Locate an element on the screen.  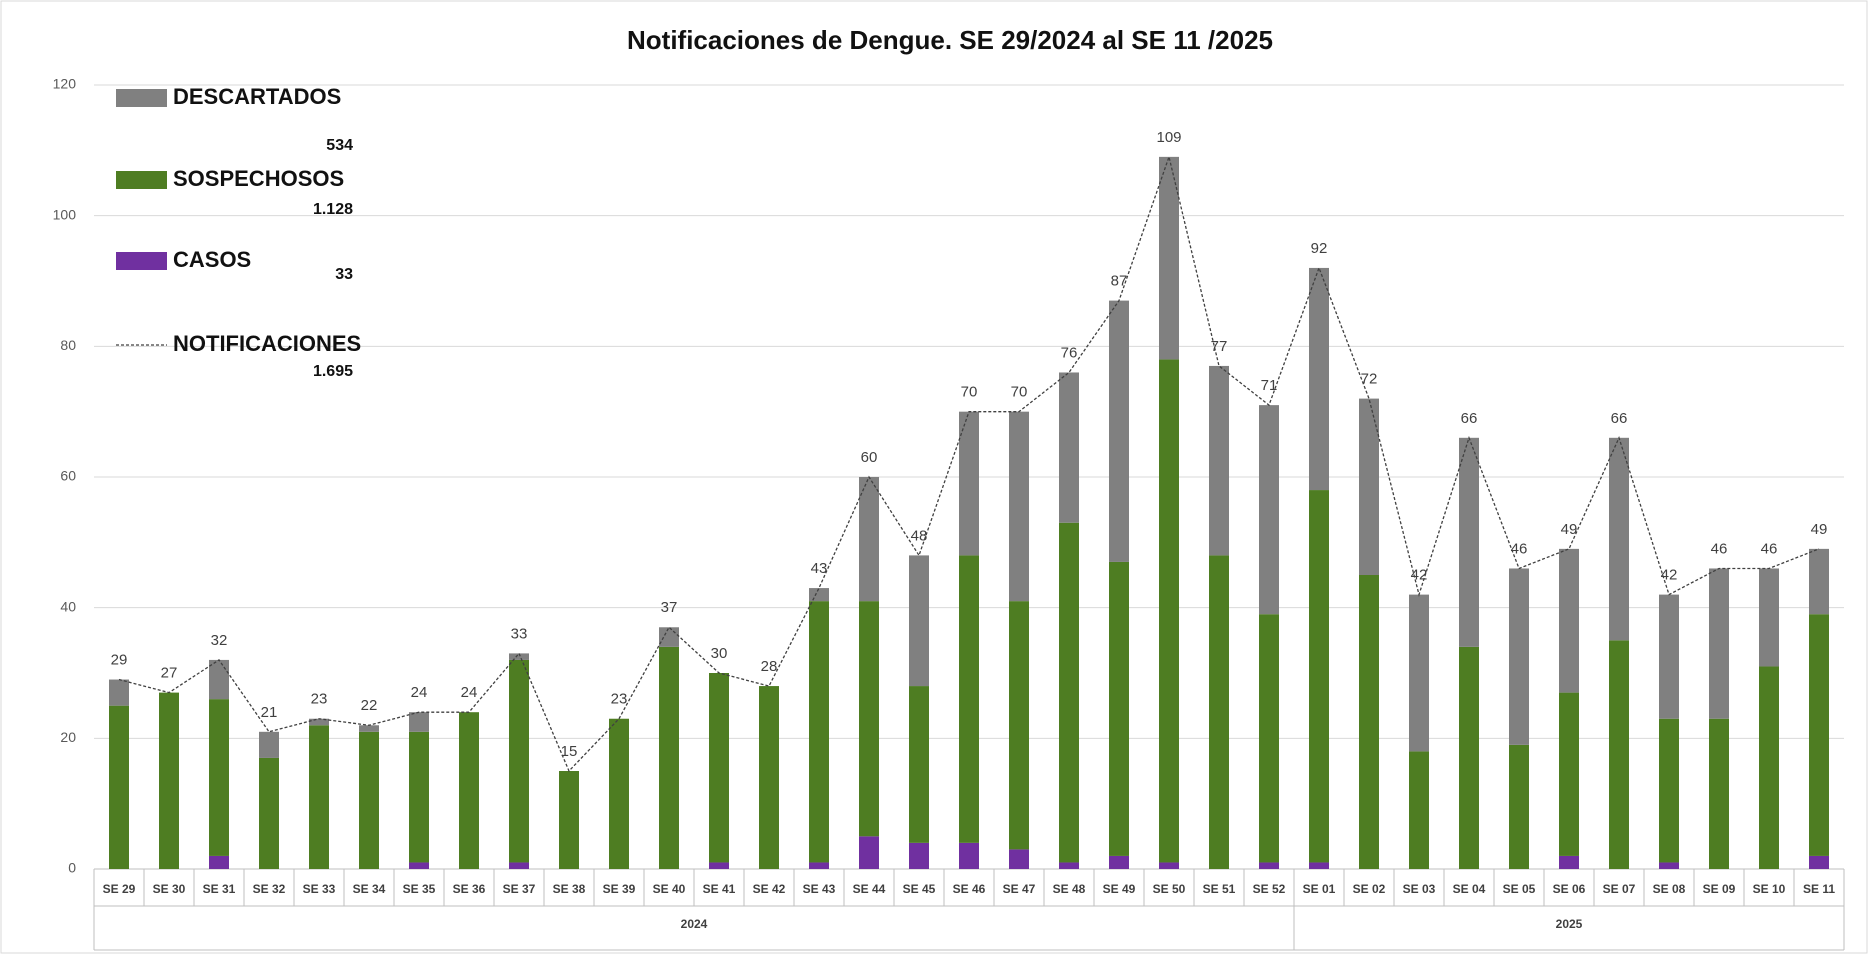
x-tick-label: SE 05 is located at coordinates (1519, 889).